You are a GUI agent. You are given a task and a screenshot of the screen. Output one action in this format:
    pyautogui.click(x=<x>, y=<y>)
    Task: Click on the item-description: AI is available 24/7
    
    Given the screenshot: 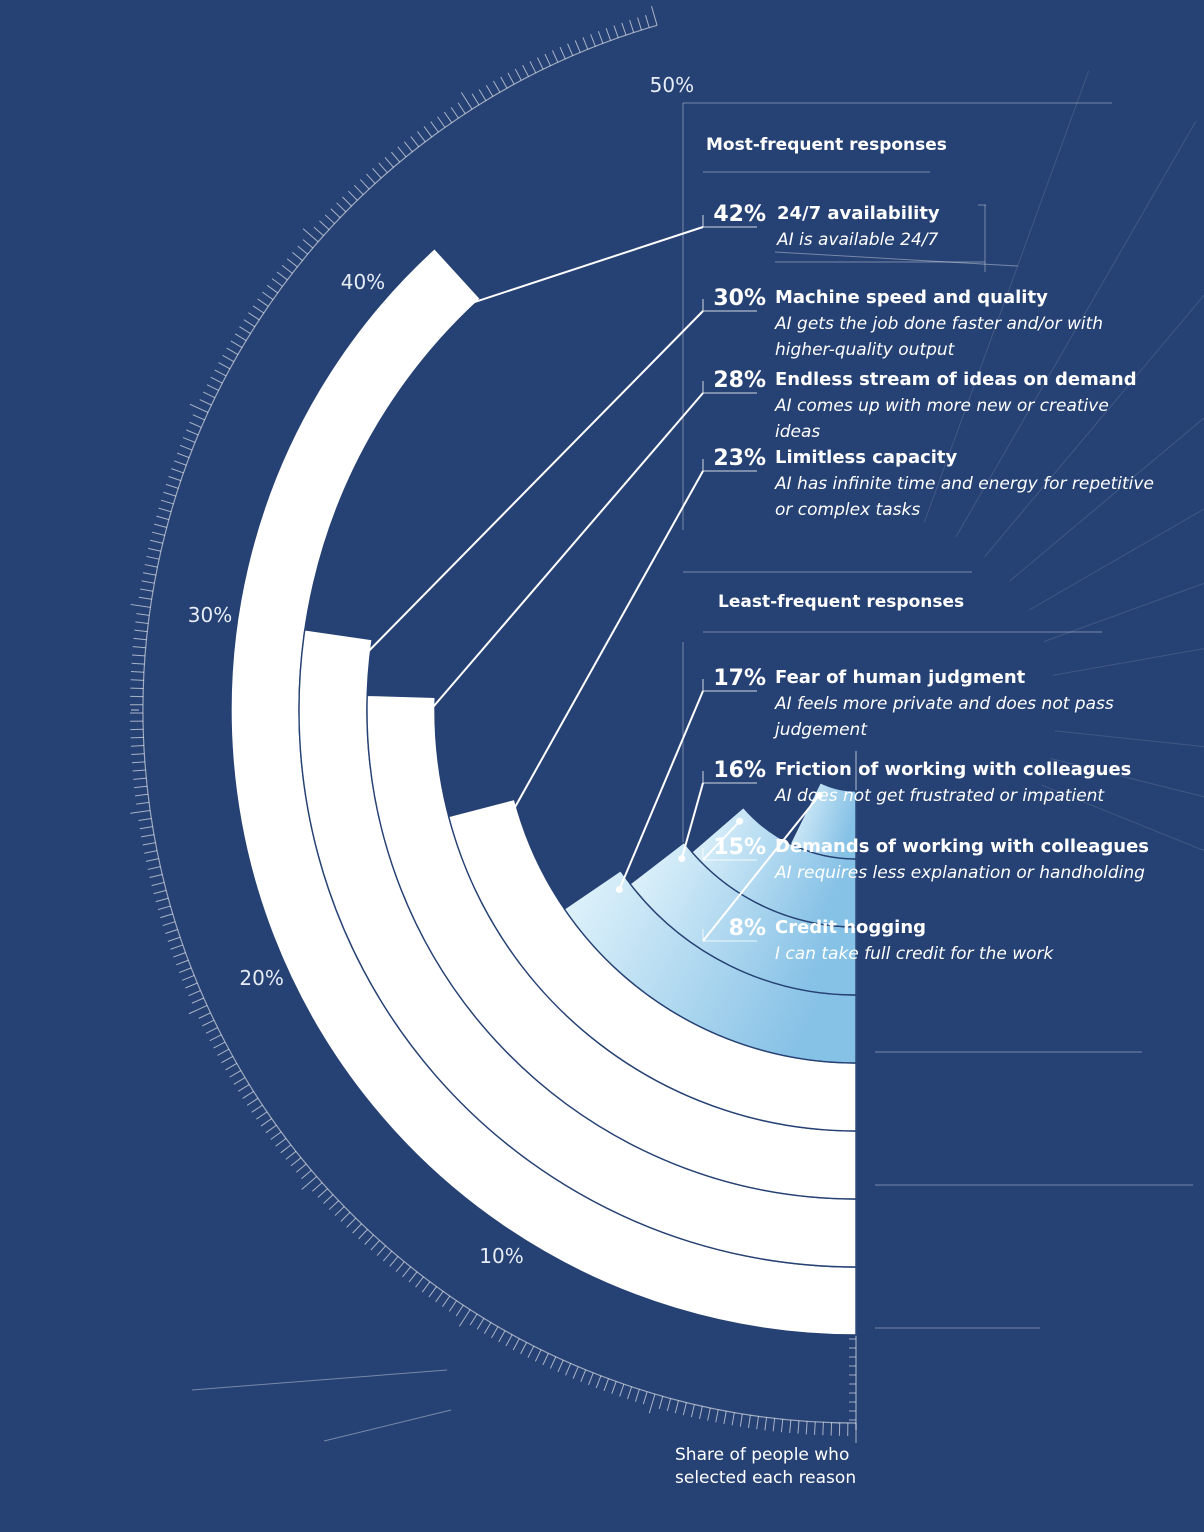 What is the action you would take?
    pyautogui.click(x=858, y=240)
    